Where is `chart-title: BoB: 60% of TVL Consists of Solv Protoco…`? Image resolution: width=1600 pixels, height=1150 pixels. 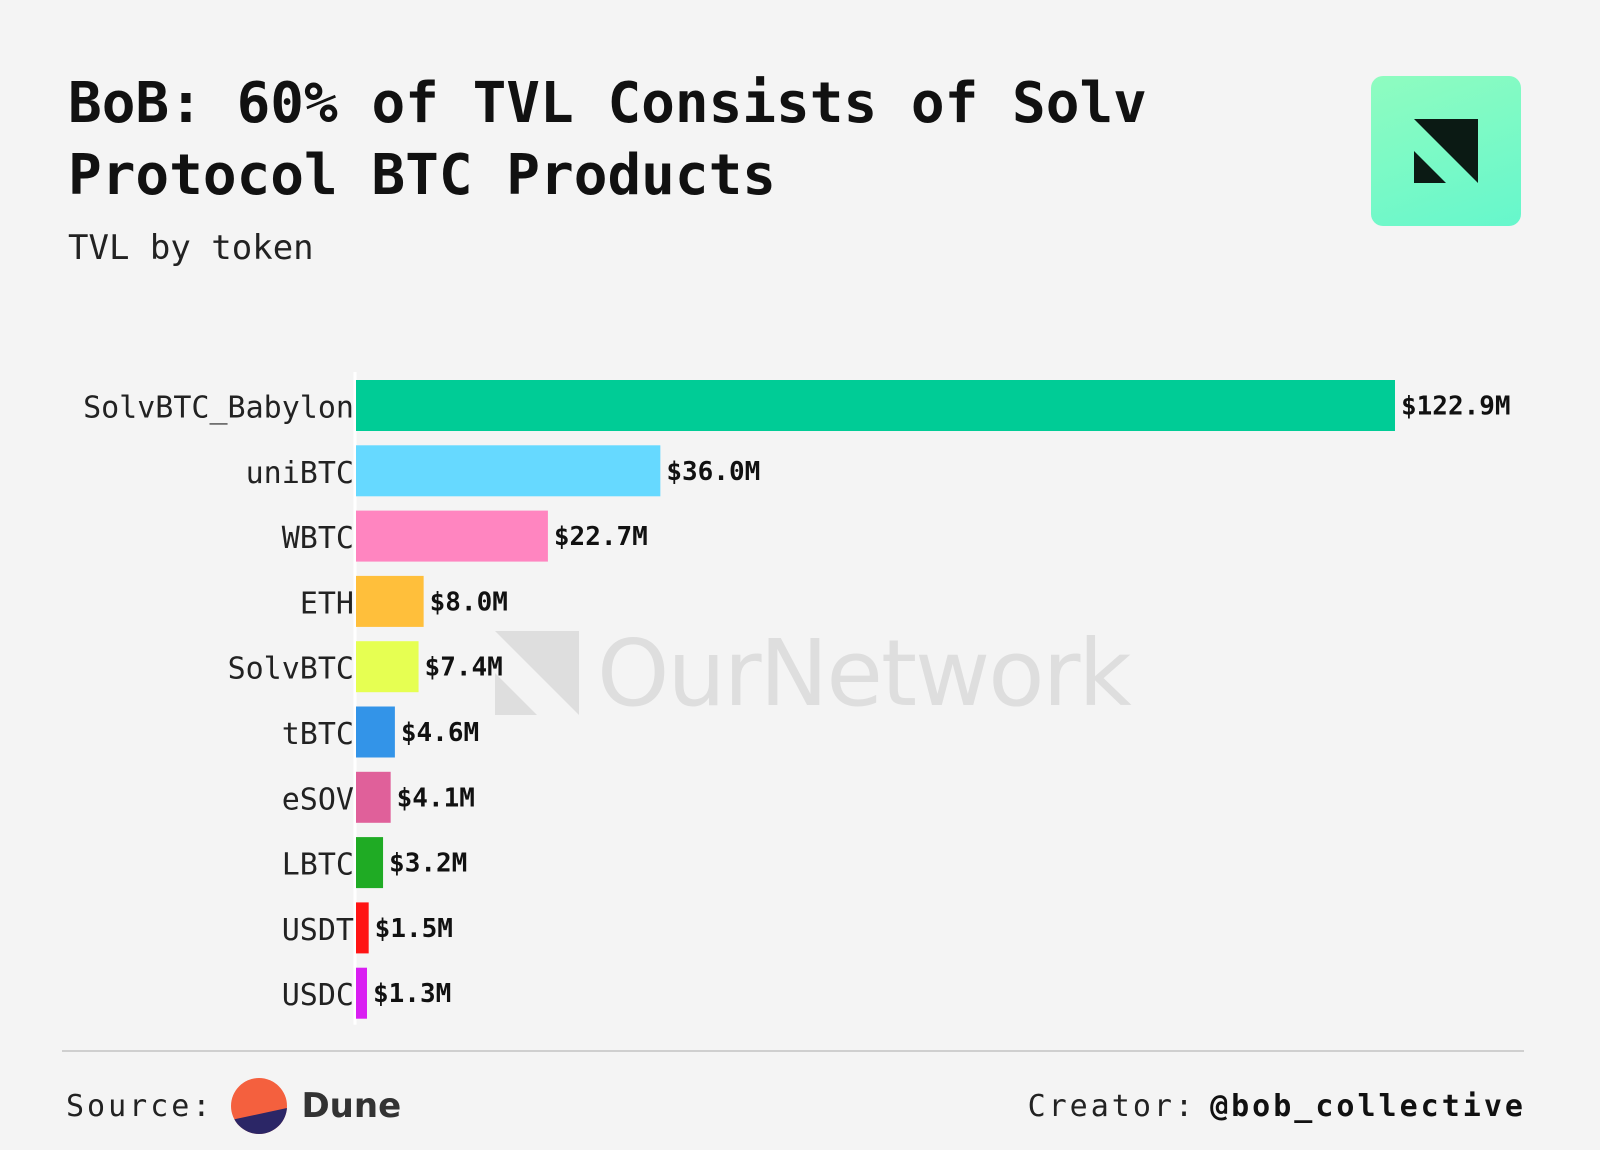
chart-title: BoB: 60% of TVL Consists of Solv Protoco… is located at coordinates (683, 140).